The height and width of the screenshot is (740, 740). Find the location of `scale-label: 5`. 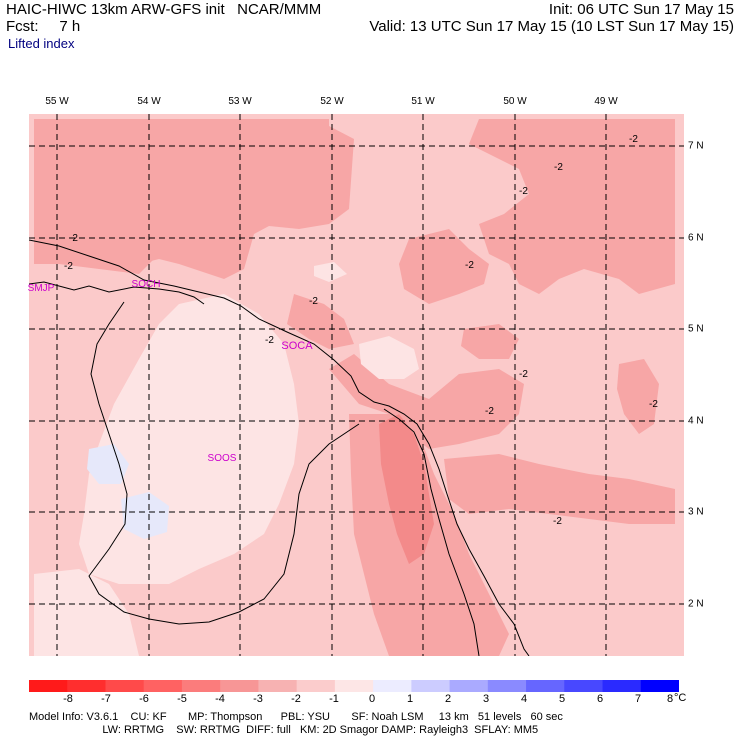

scale-label: 5 is located at coordinates (562, 699).